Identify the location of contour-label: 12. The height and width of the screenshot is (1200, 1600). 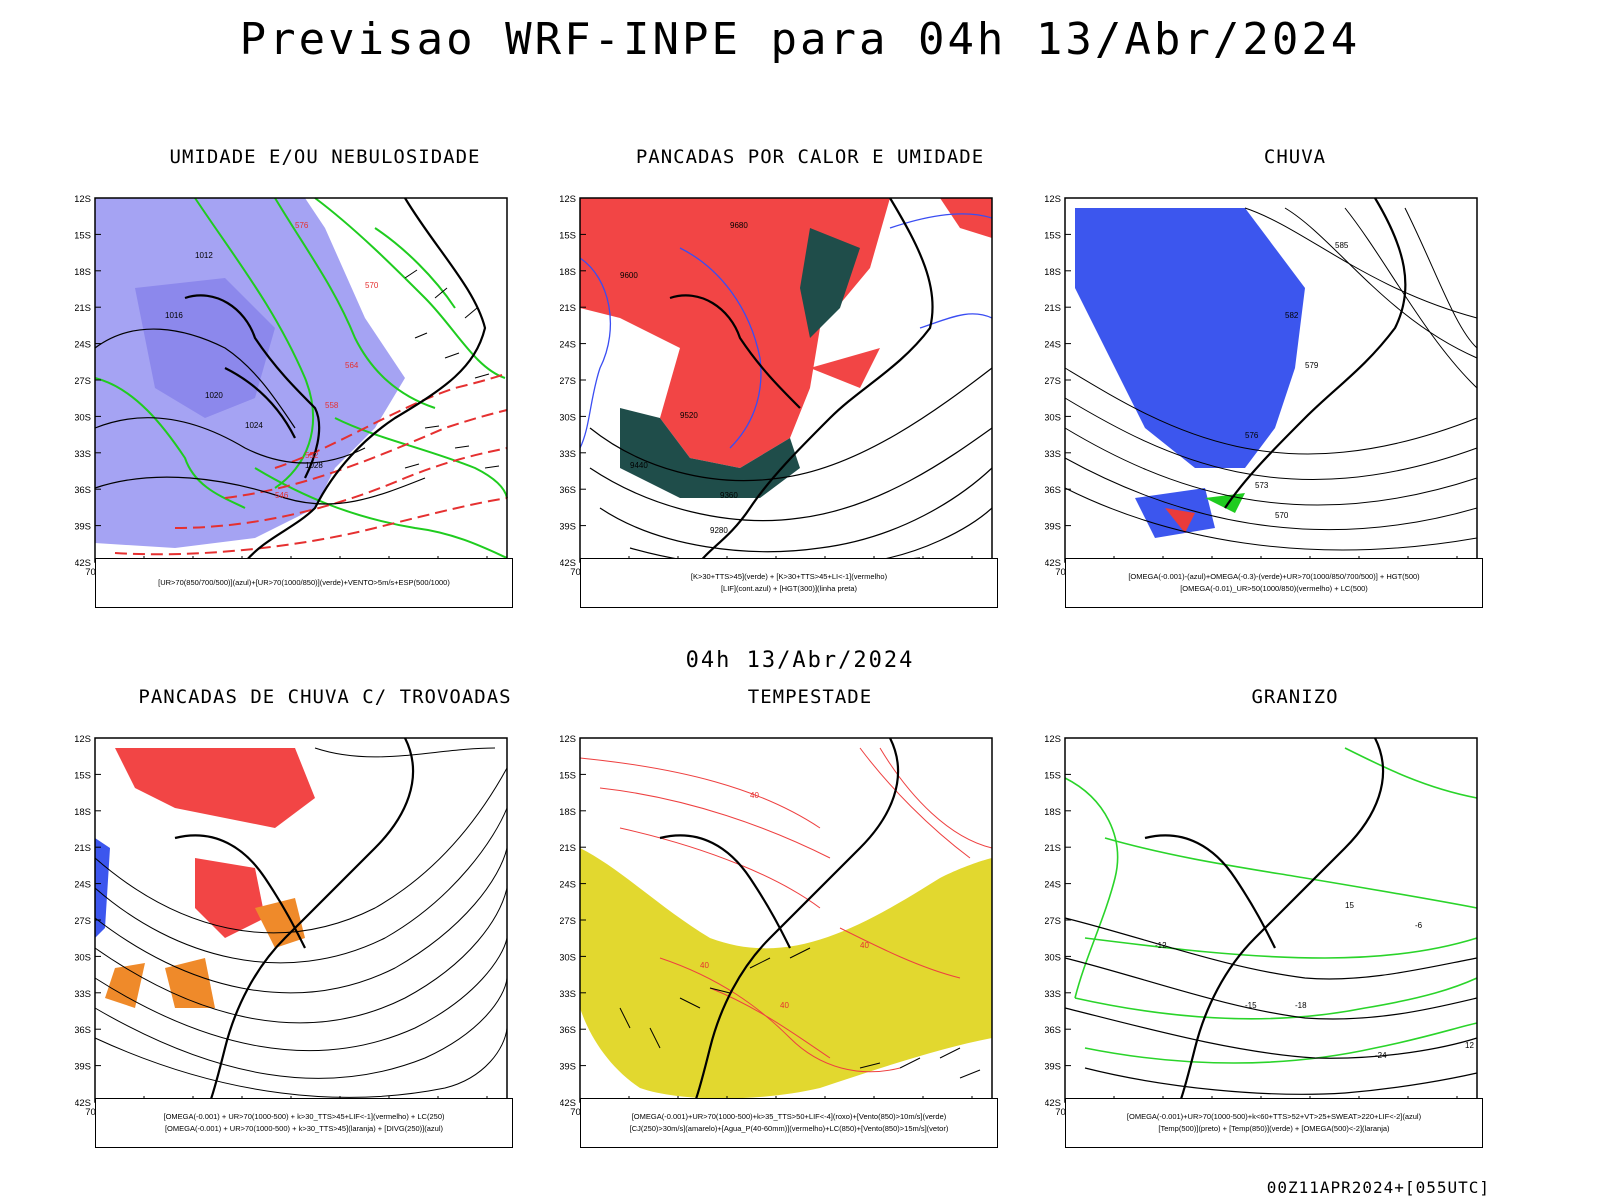
(1469, 1045).